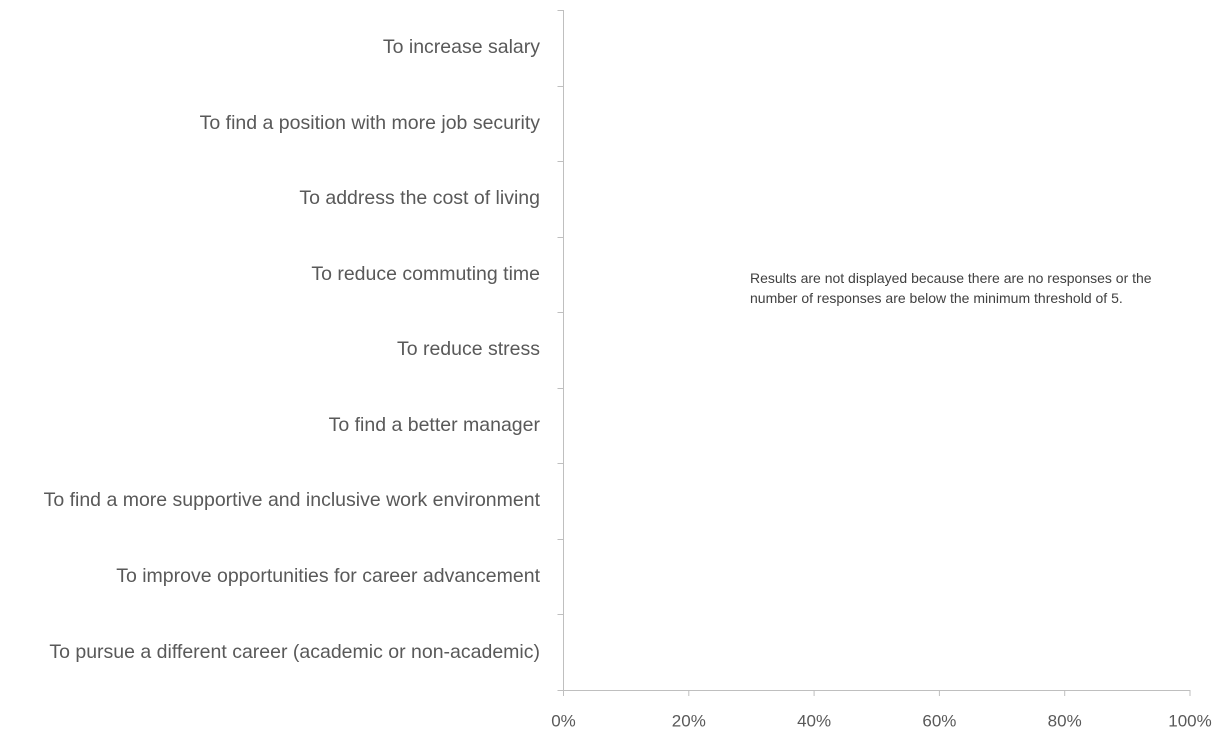  What do you see at coordinates (434, 424) in the screenshot?
I see `category-label: To find a better manager` at bounding box center [434, 424].